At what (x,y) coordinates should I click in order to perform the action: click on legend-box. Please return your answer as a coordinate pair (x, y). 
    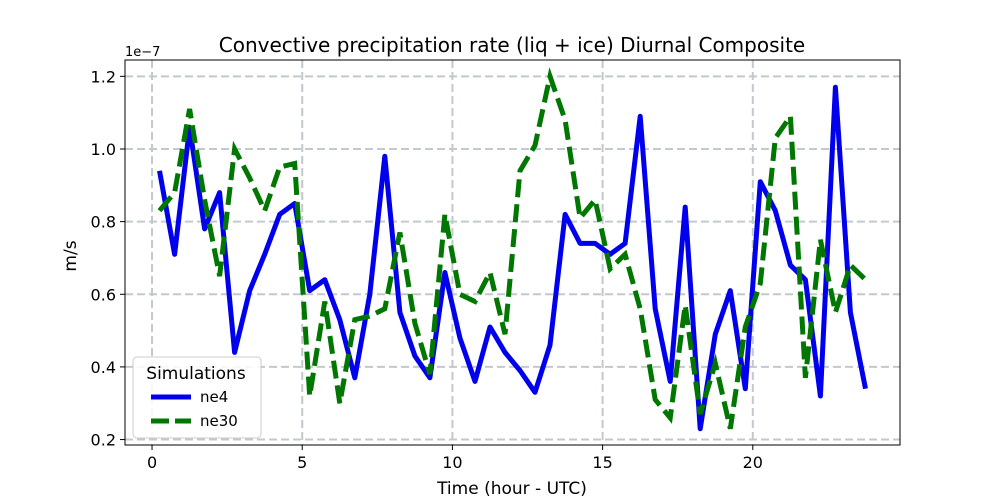
    Looking at the image, I should click on (197, 397).